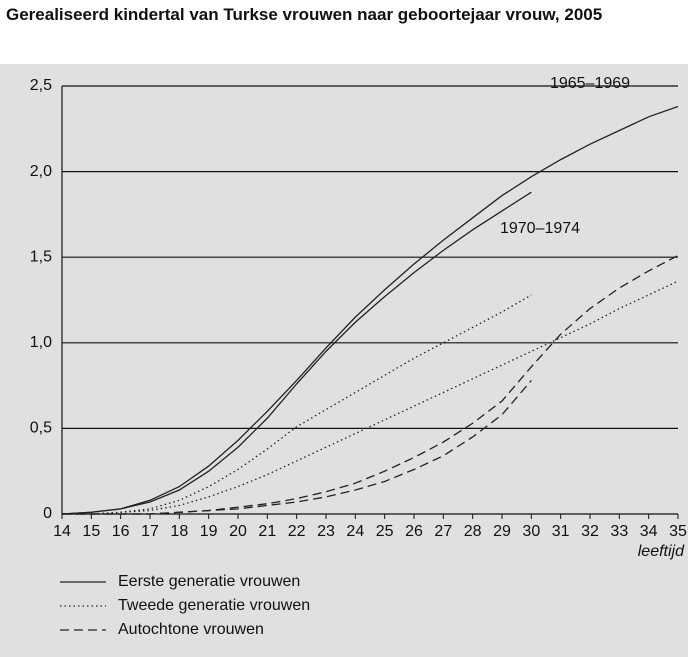 This screenshot has height=657, width=688. Describe the element at coordinates (191, 629) in the screenshot. I see `legend-label: Autochtone vrouwen` at that location.